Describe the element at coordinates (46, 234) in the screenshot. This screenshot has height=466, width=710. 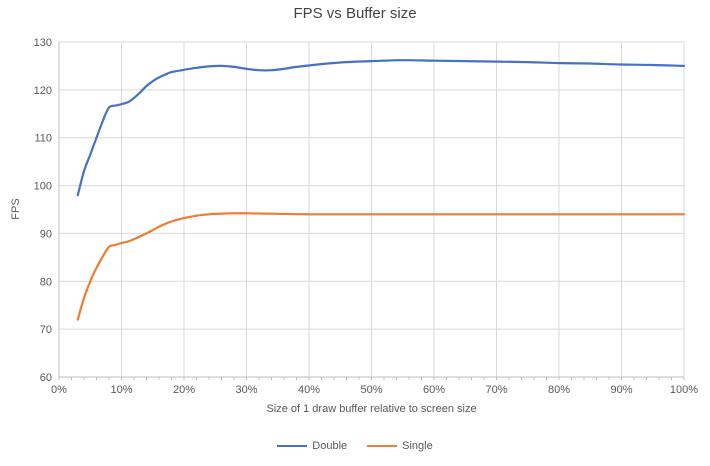
I see `y-tick-label: 90` at that location.